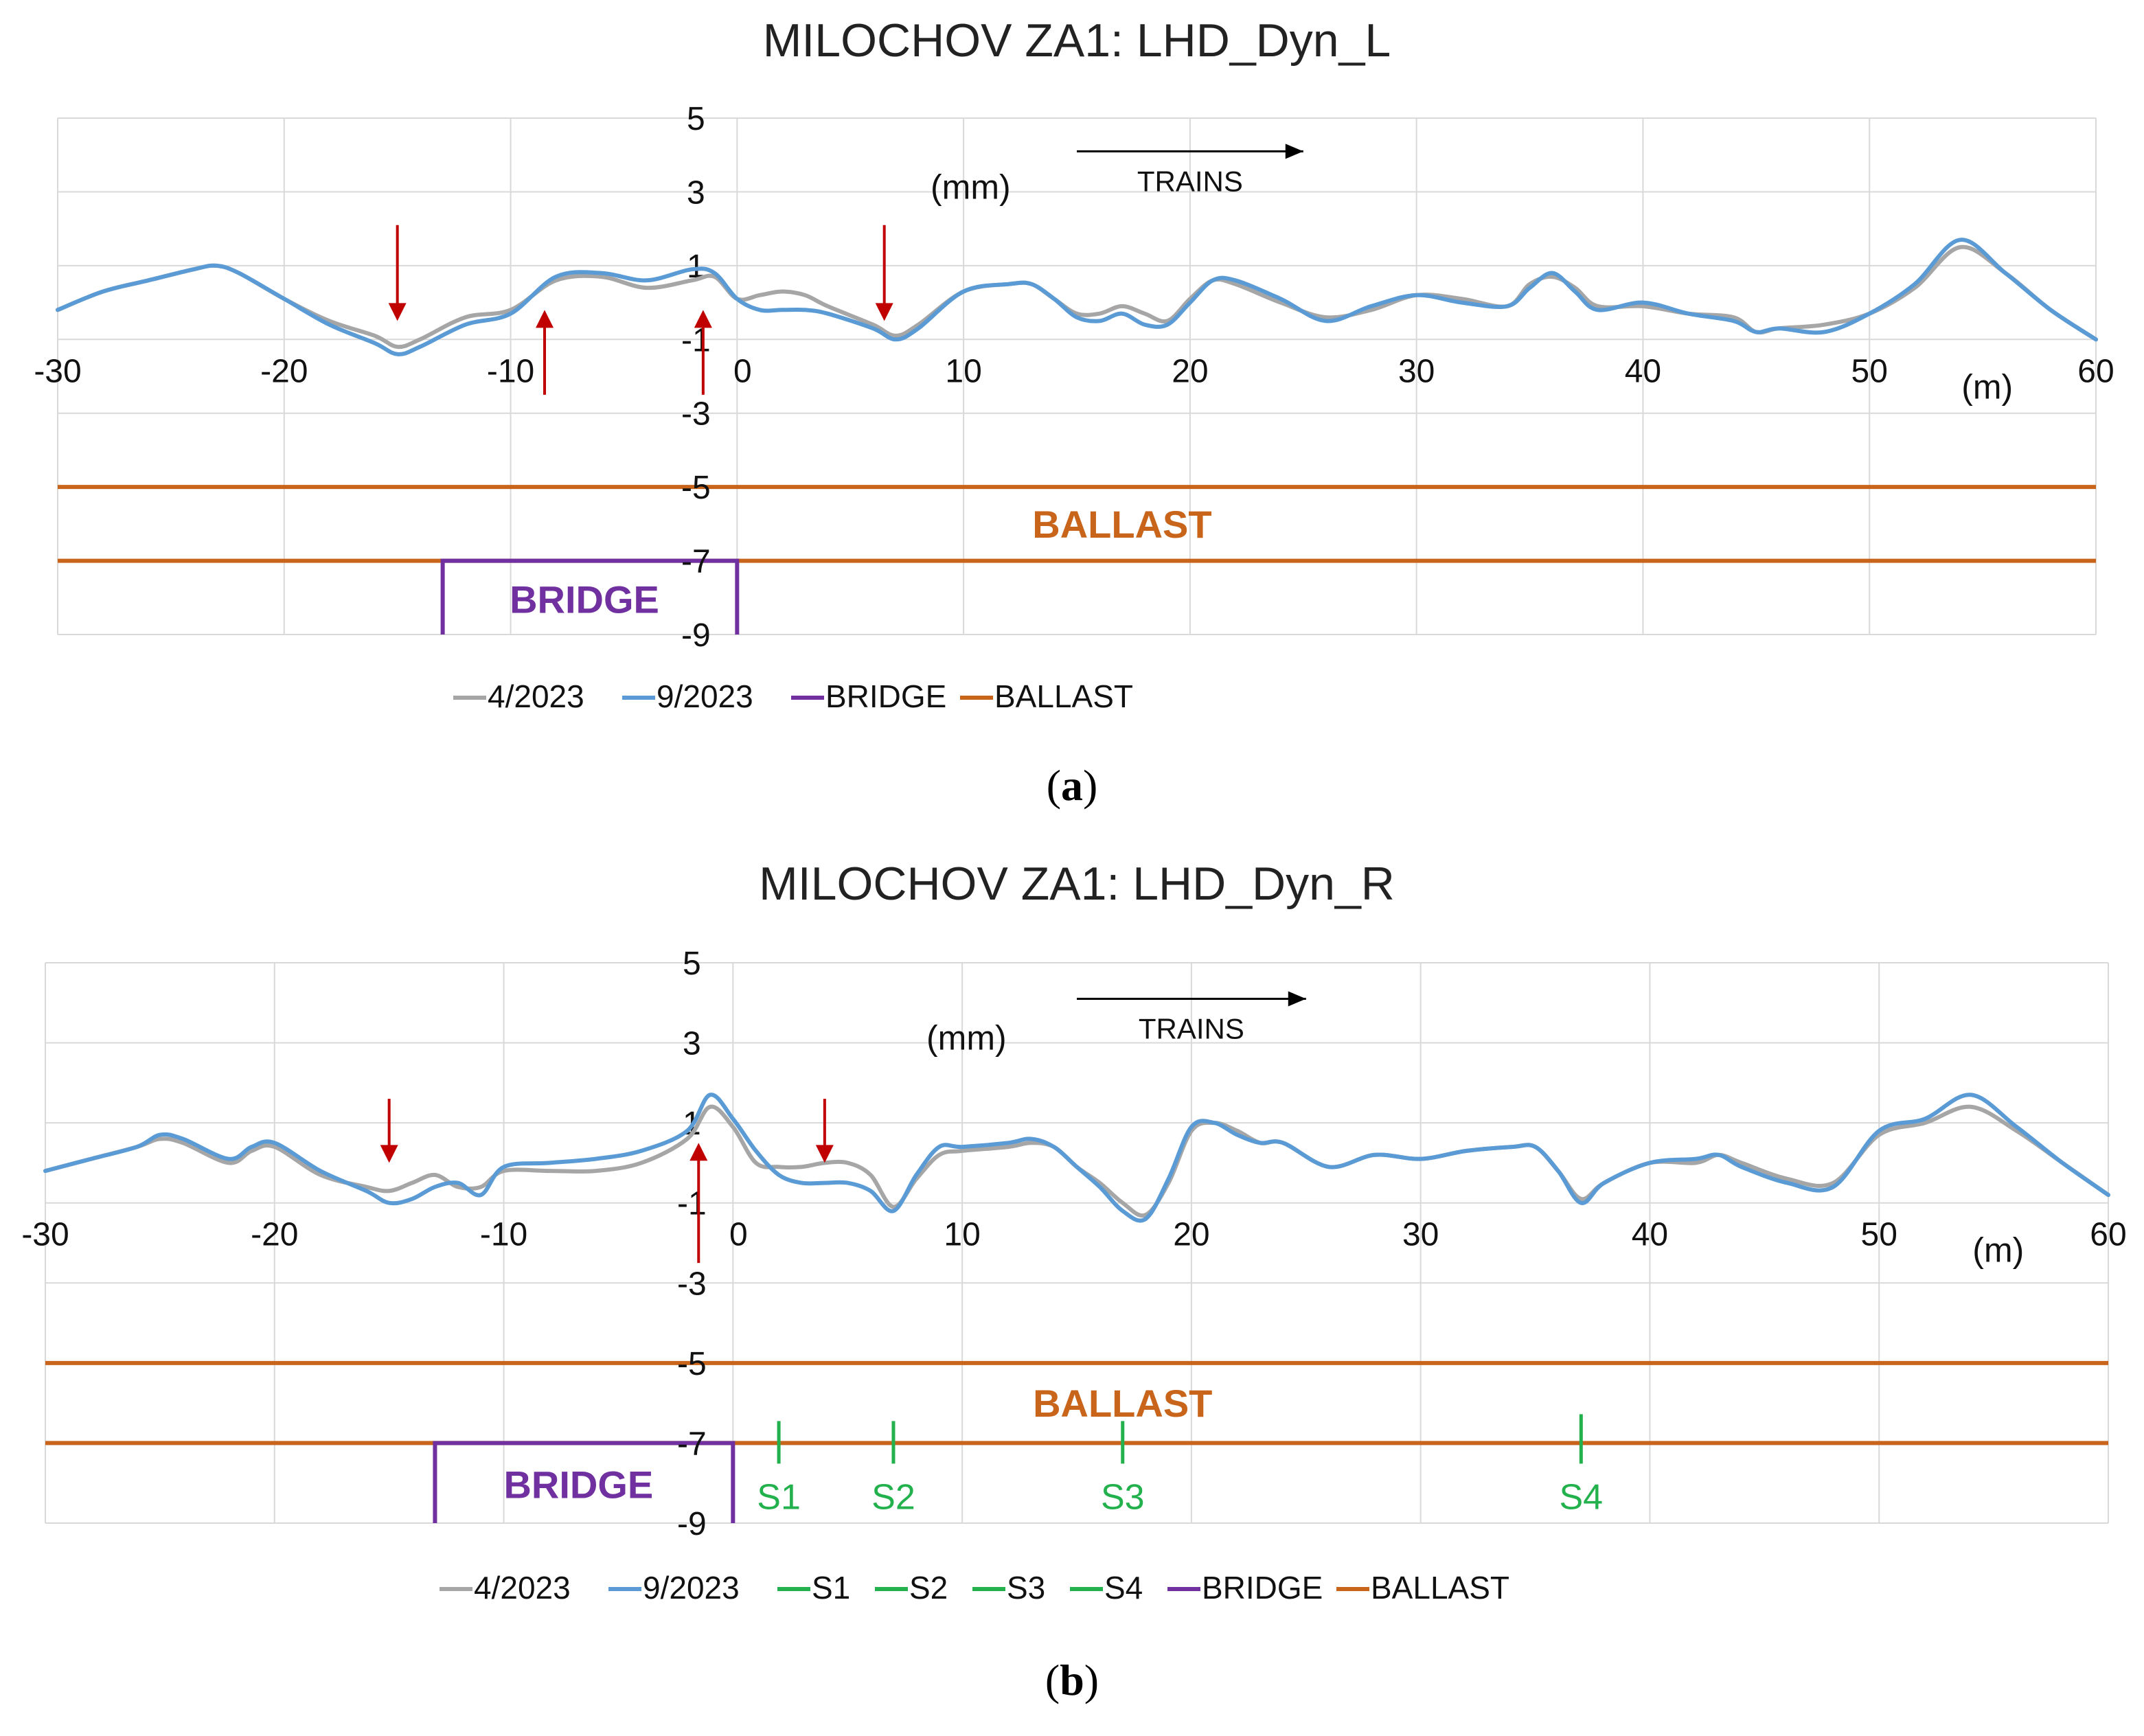  Describe the element at coordinates (779, 1497) in the screenshot. I see `sensor-label-s1: S1` at that location.